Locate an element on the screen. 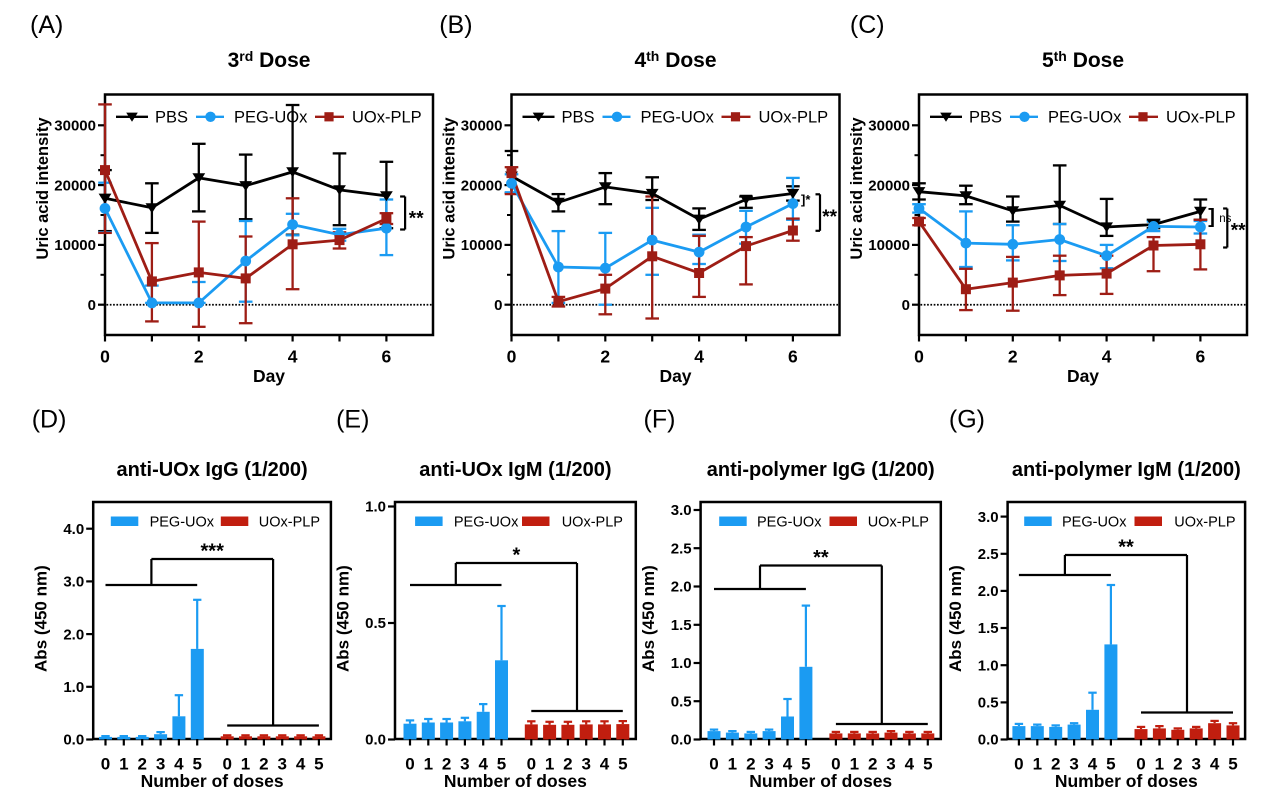 The image size is (1269, 803). svg-text: (A) is located at coordinates (46, 25).